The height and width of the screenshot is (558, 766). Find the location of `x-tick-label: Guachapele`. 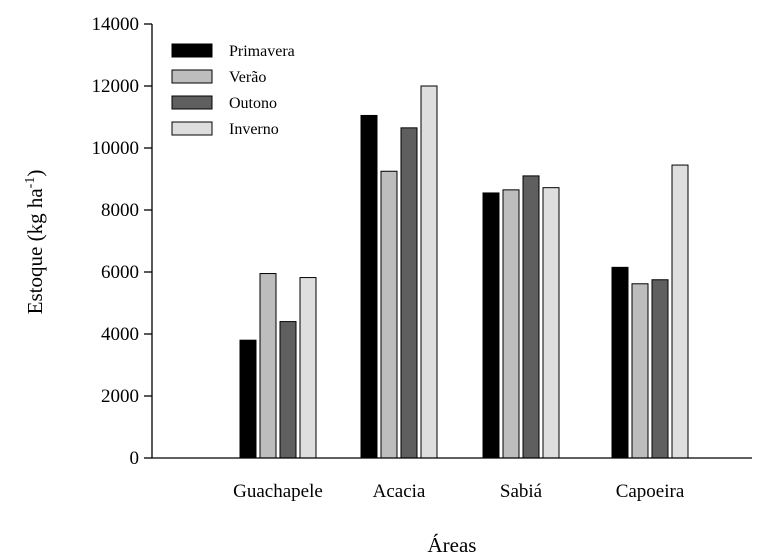

x-tick-label: Guachapele is located at coordinates (278, 491).